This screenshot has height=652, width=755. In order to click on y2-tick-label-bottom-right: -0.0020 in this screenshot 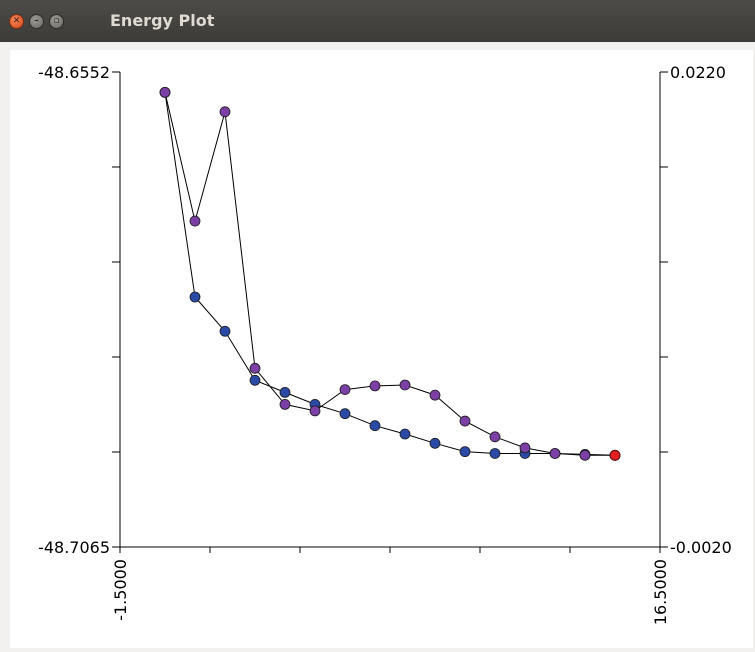, I will do `click(701, 547)`.